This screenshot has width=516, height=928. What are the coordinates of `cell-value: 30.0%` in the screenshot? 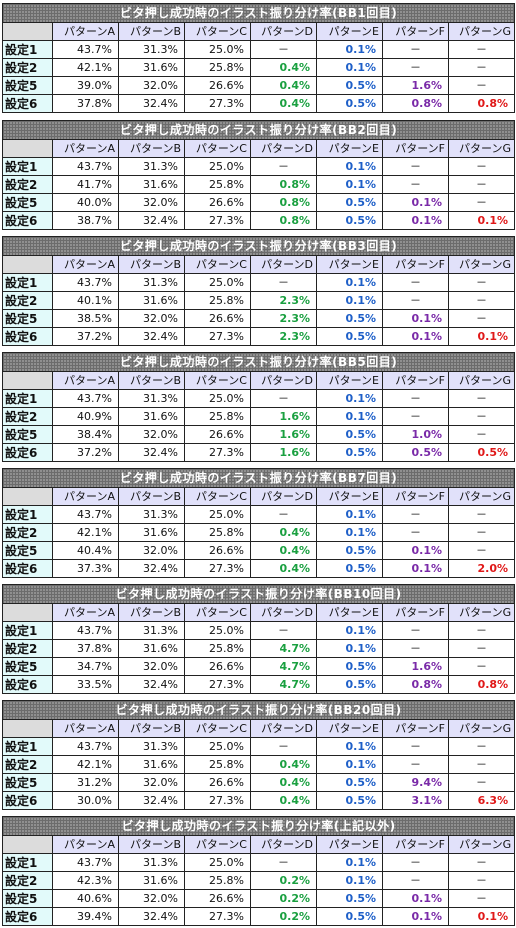 It's located at (94, 800).